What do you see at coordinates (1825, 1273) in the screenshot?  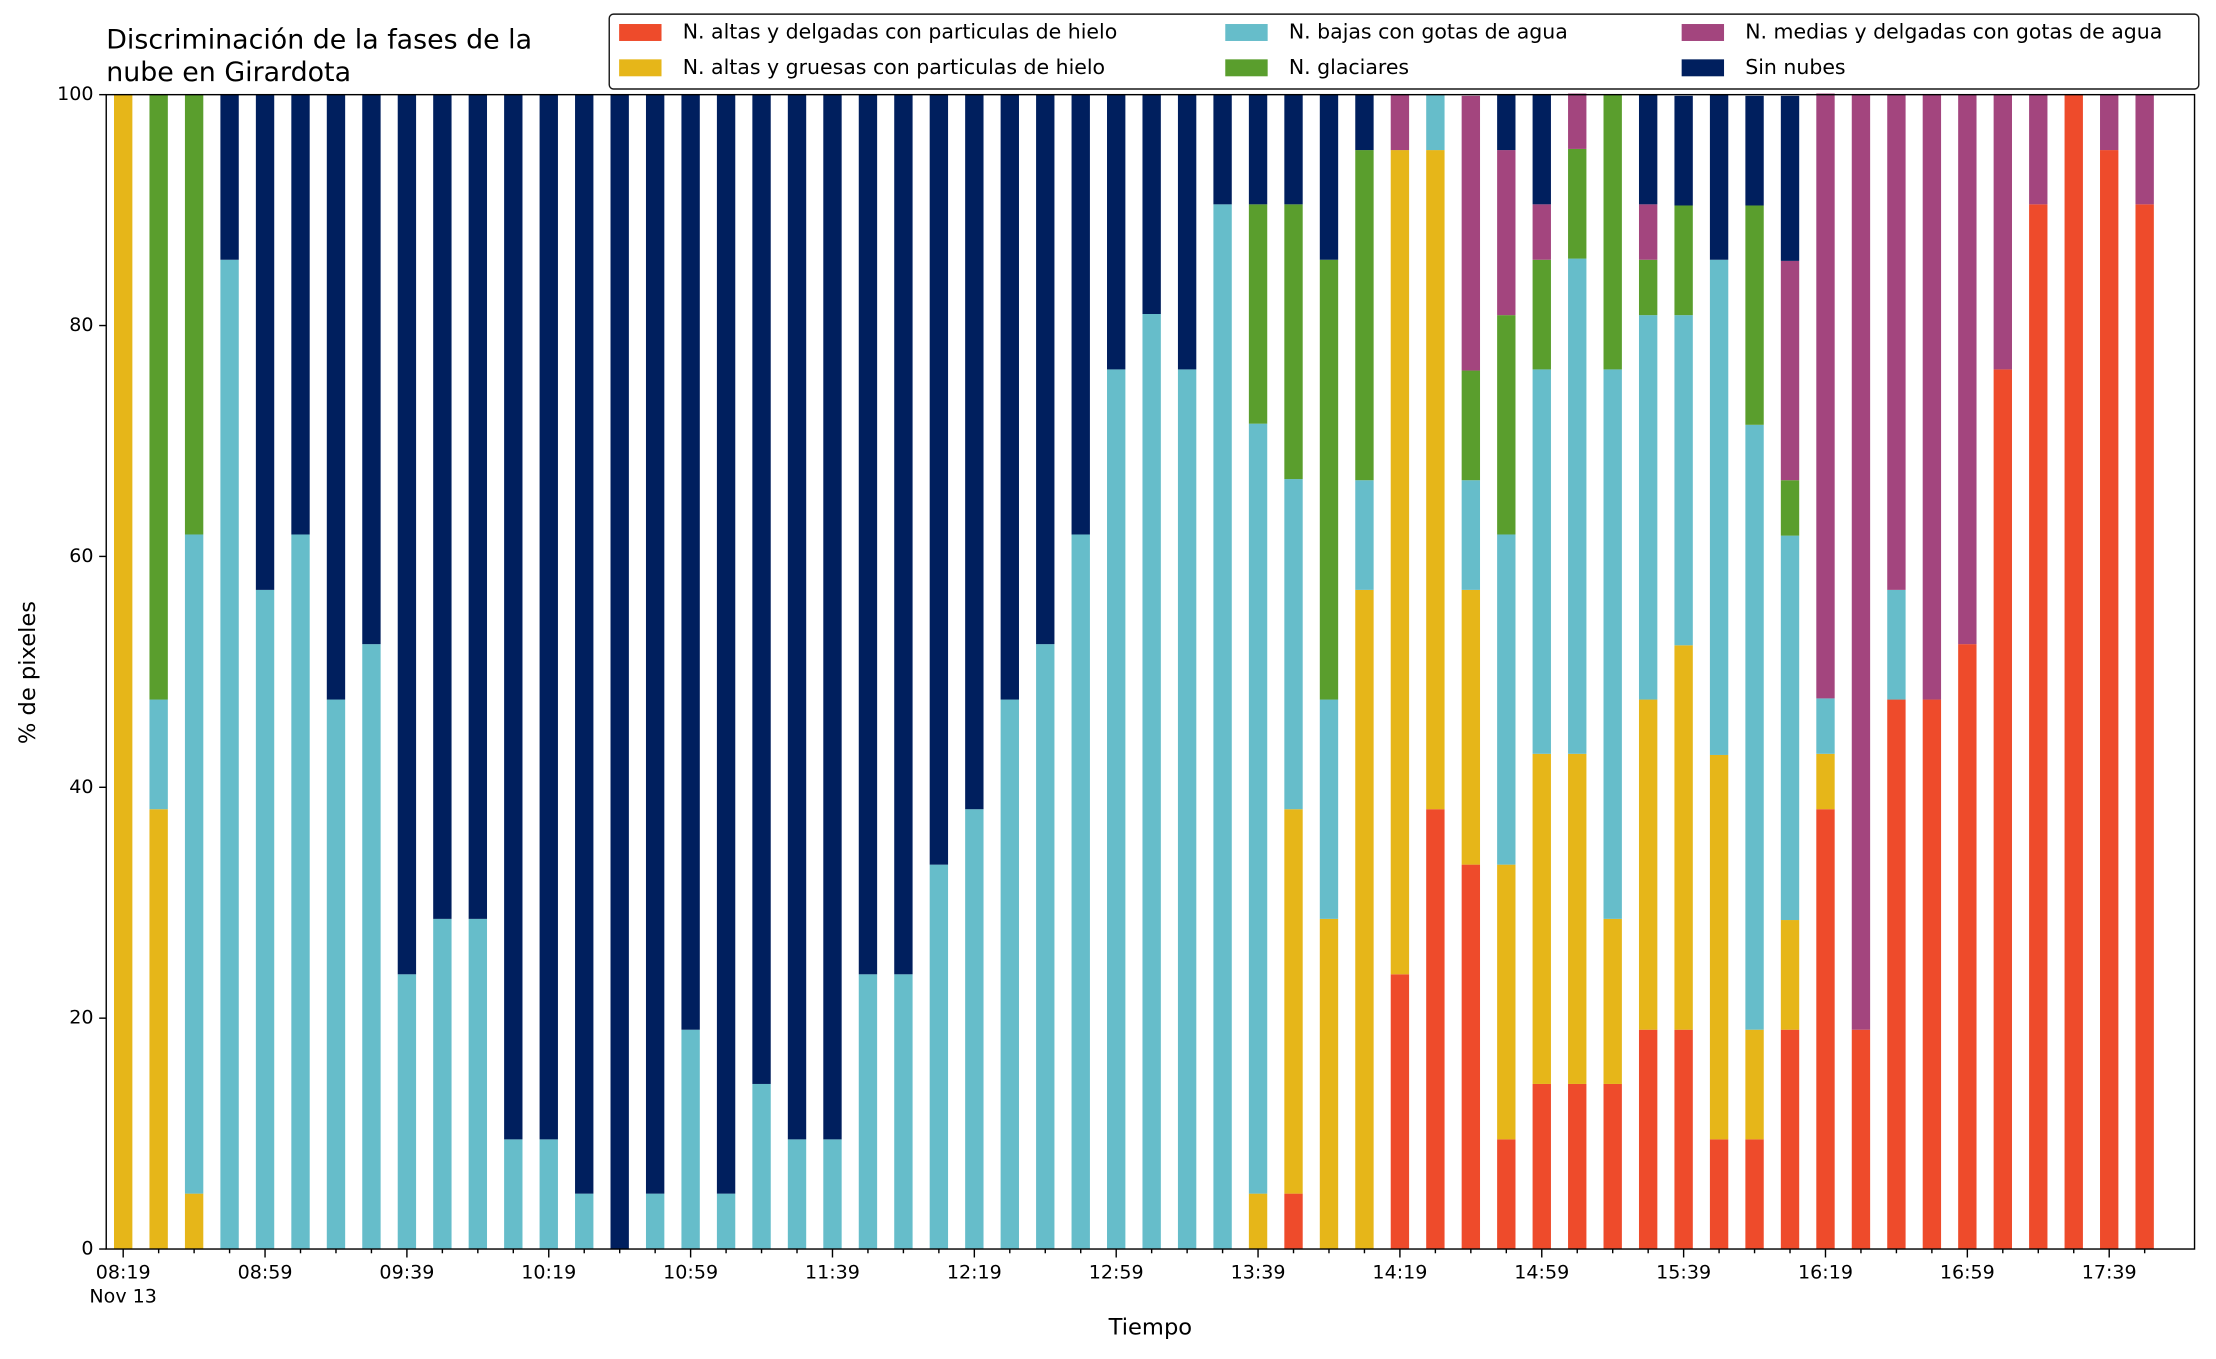 I see `x-tick-label: 16:19` at bounding box center [1825, 1273].